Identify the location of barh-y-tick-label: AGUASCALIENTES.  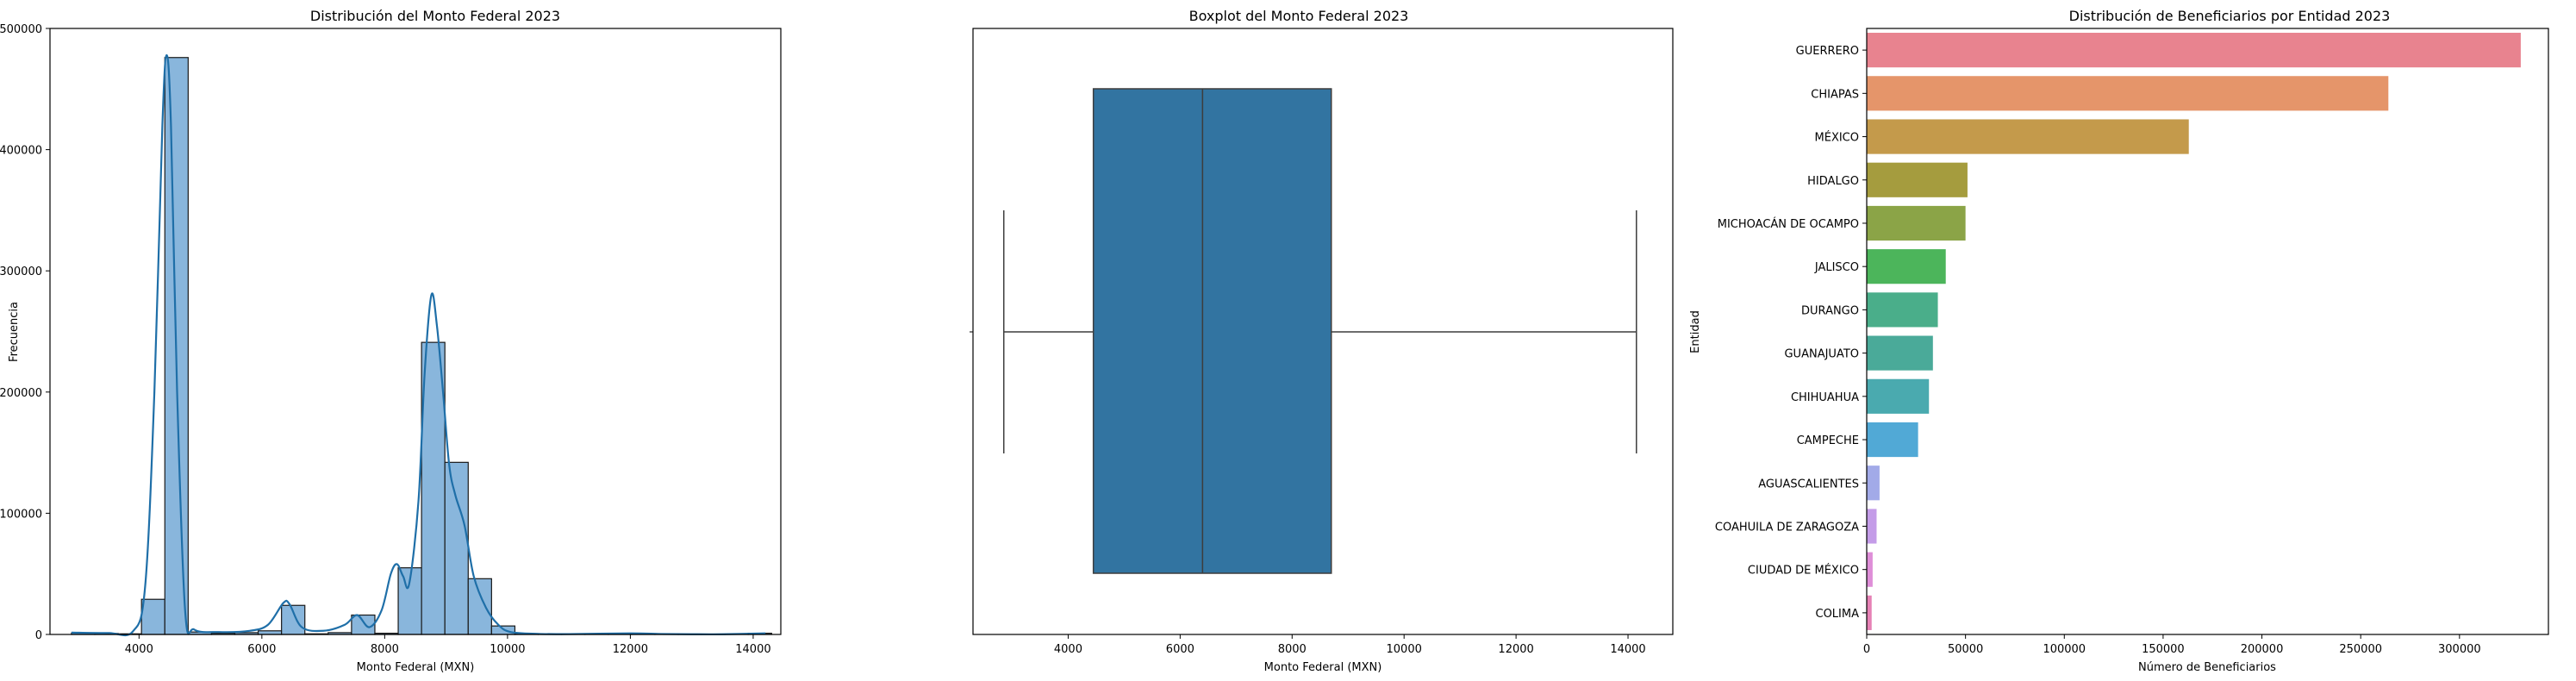
(1808, 484).